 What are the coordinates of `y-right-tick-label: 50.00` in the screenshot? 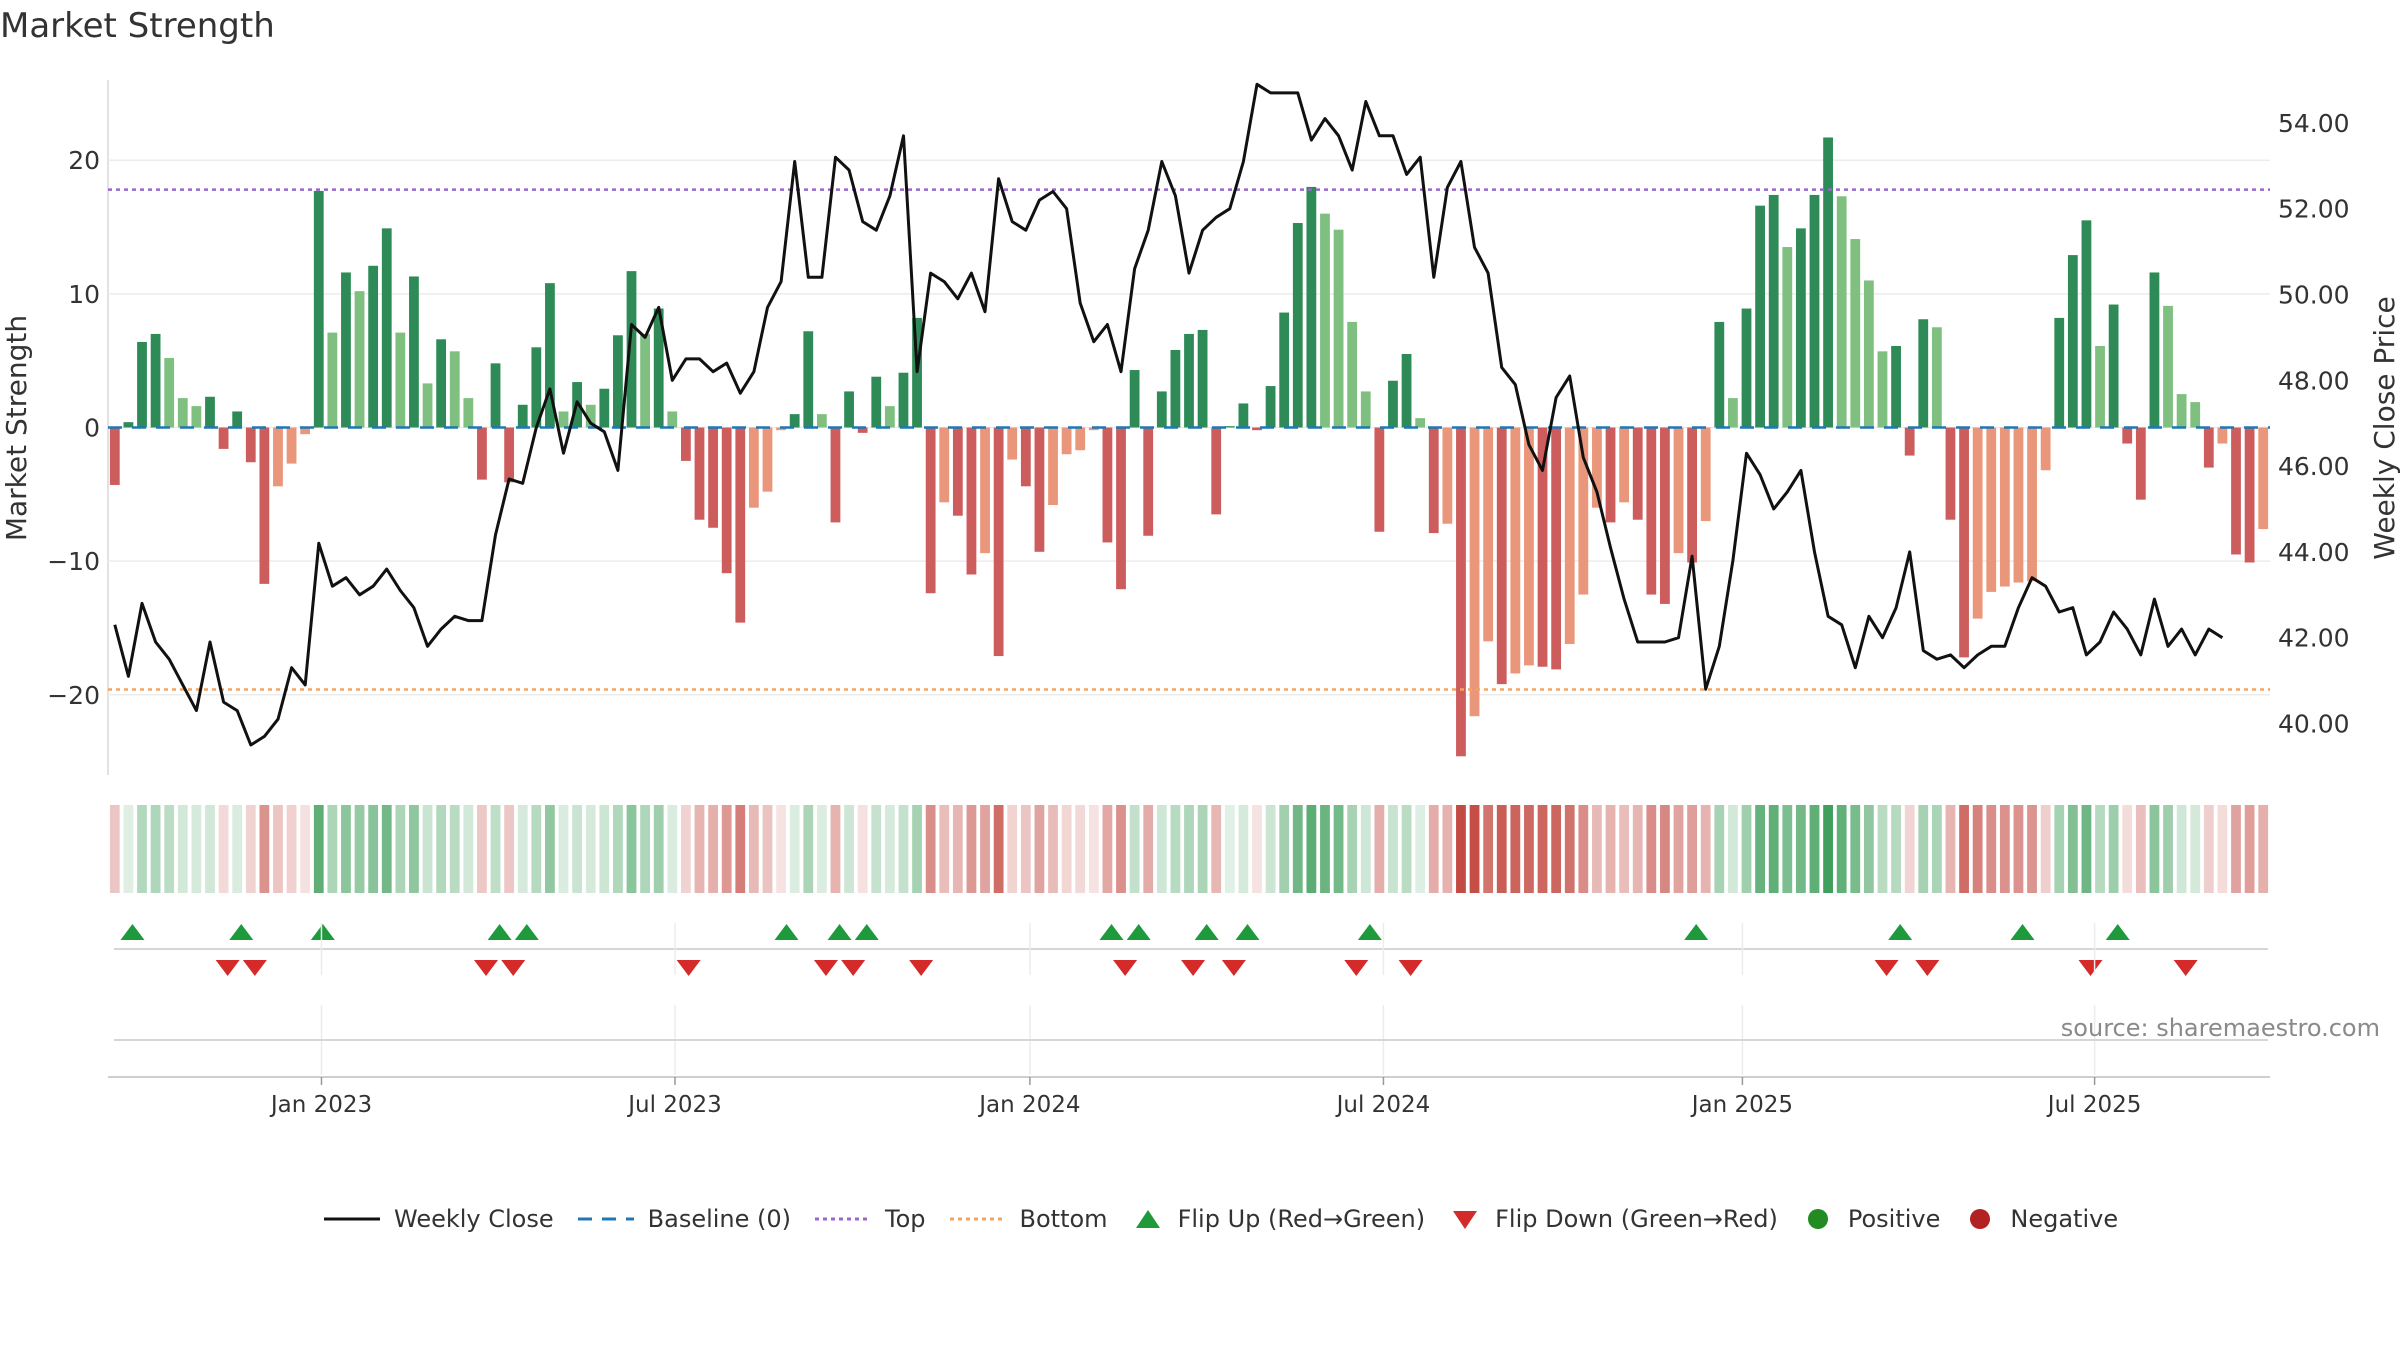 It's located at (2314, 295).